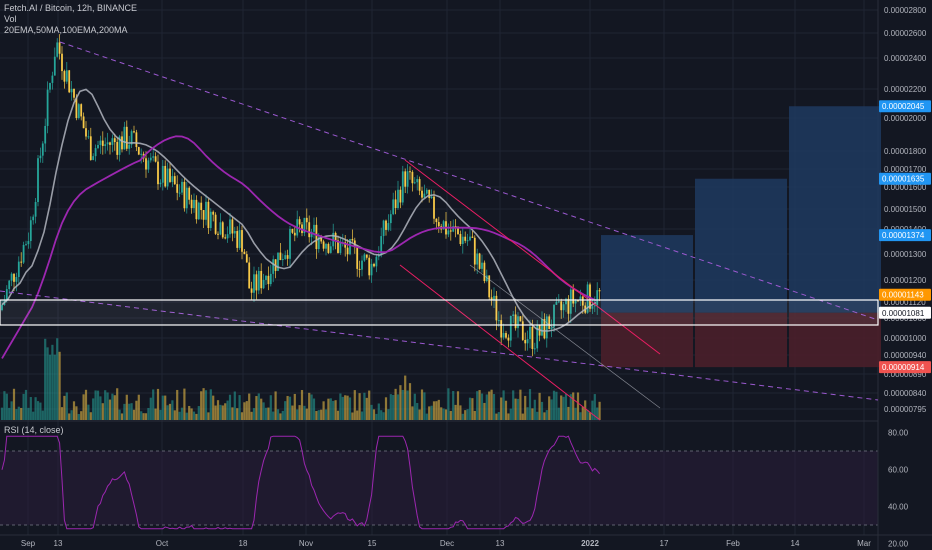 The height and width of the screenshot is (550, 932). What do you see at coordinates (66, 30) in the screenshot?
I see `ma-indicator-label: 20EMA,50MA,100EMA,200MA` at bounding box center [66, 30].